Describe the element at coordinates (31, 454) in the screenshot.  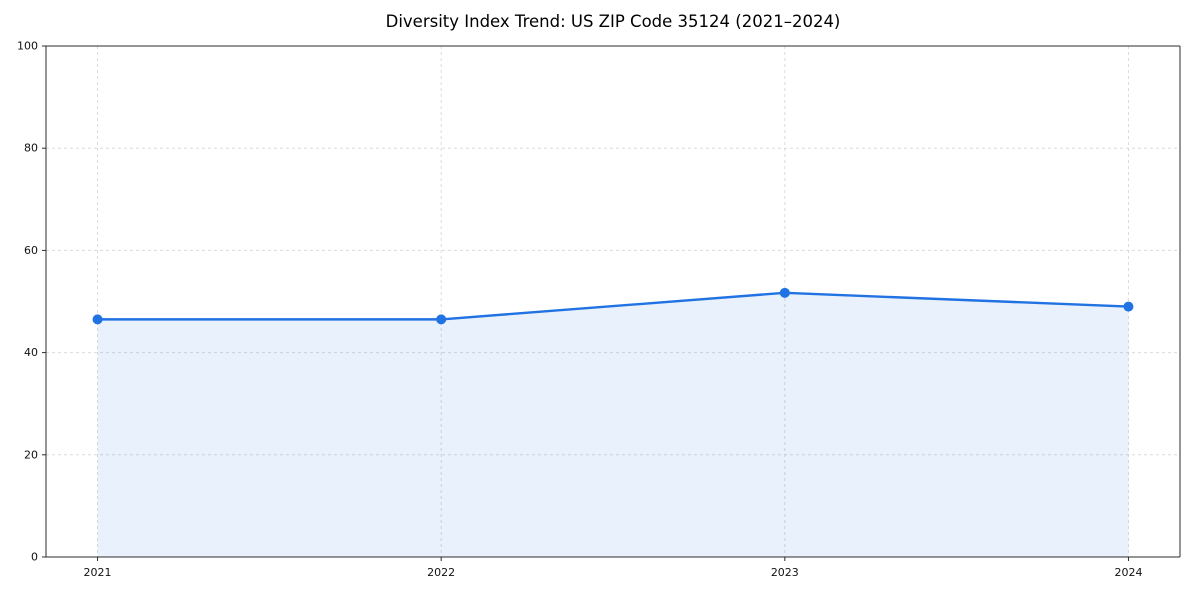
I see `y-tick-label: 20` at that location.